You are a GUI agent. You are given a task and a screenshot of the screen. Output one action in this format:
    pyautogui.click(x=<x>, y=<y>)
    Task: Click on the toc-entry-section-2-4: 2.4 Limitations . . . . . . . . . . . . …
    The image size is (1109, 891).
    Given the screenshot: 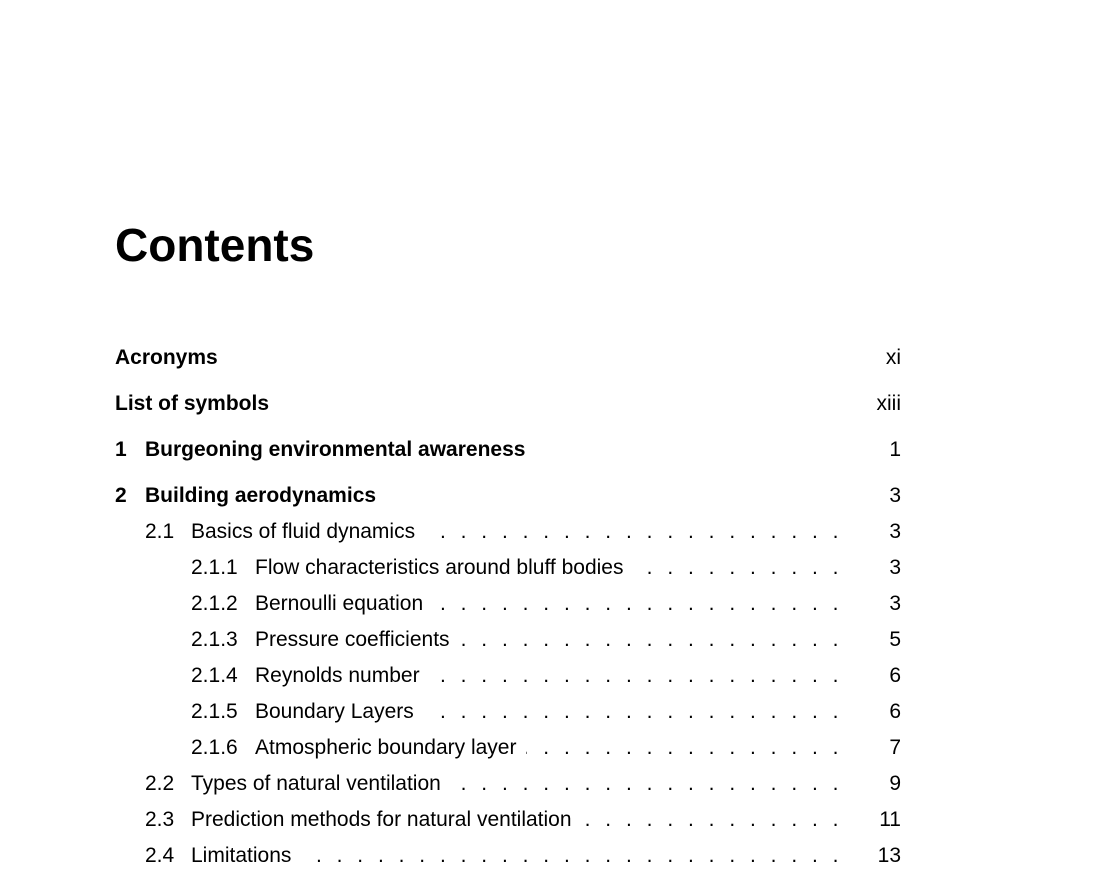 What is the action you would take?
    pyautogui.click(x=523, y=859)
    